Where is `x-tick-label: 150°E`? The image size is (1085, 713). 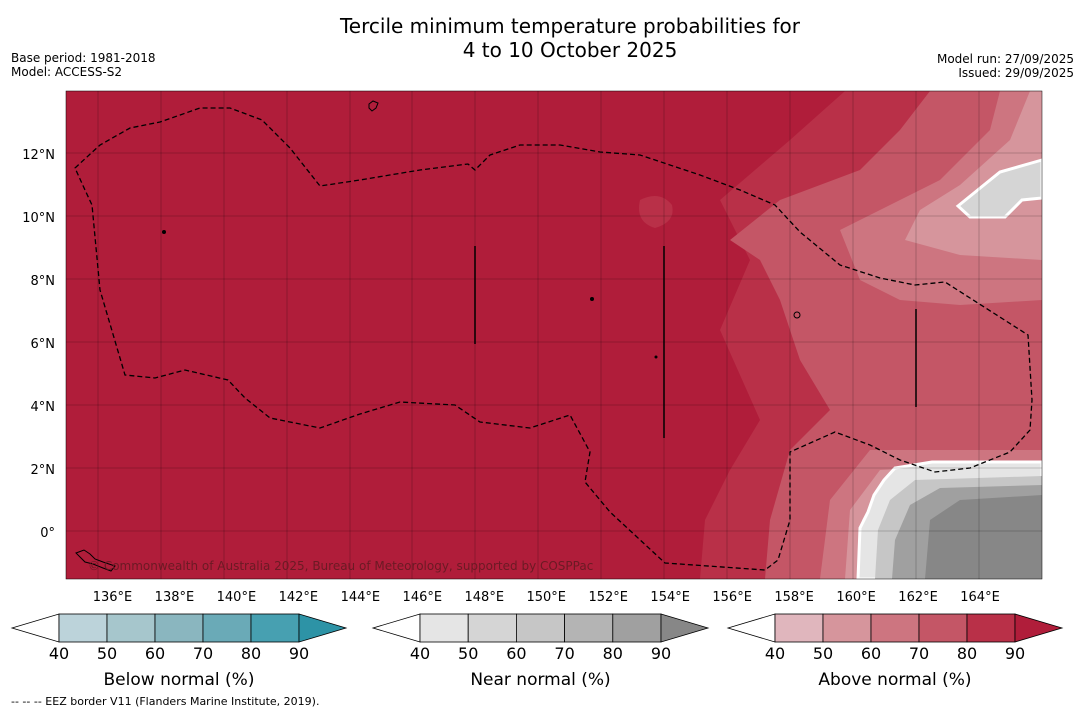 x-tick-label: 150°E is located at coordinates (546, 597).